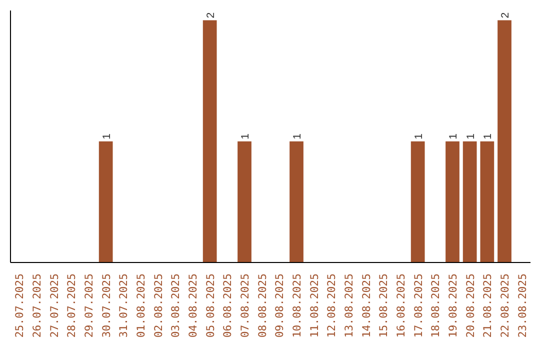  What do you see at coordinates (349, 306) in the screenshot?
I see `x-tick-label: 13.08.2025` at bounding box center [349, 306].